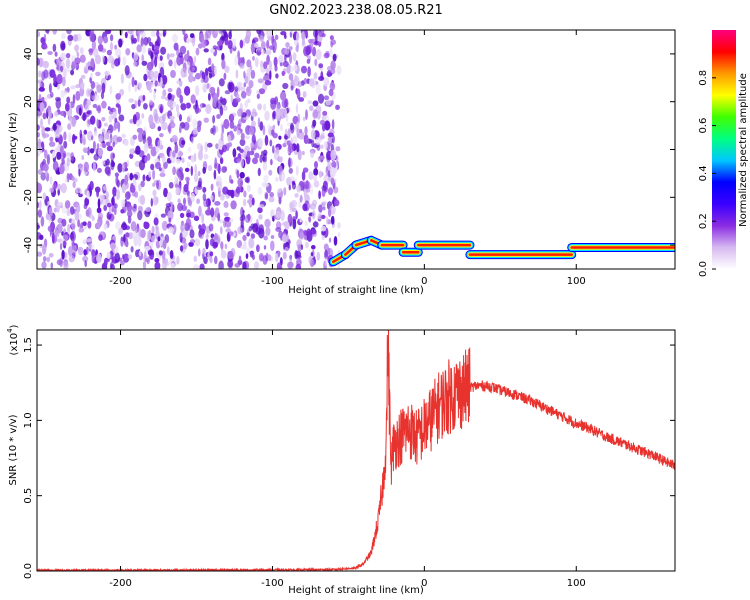 The width and height of the screenshot is (750, 600). I want to click on snr-multiplier: (x104), so click(13, 339).